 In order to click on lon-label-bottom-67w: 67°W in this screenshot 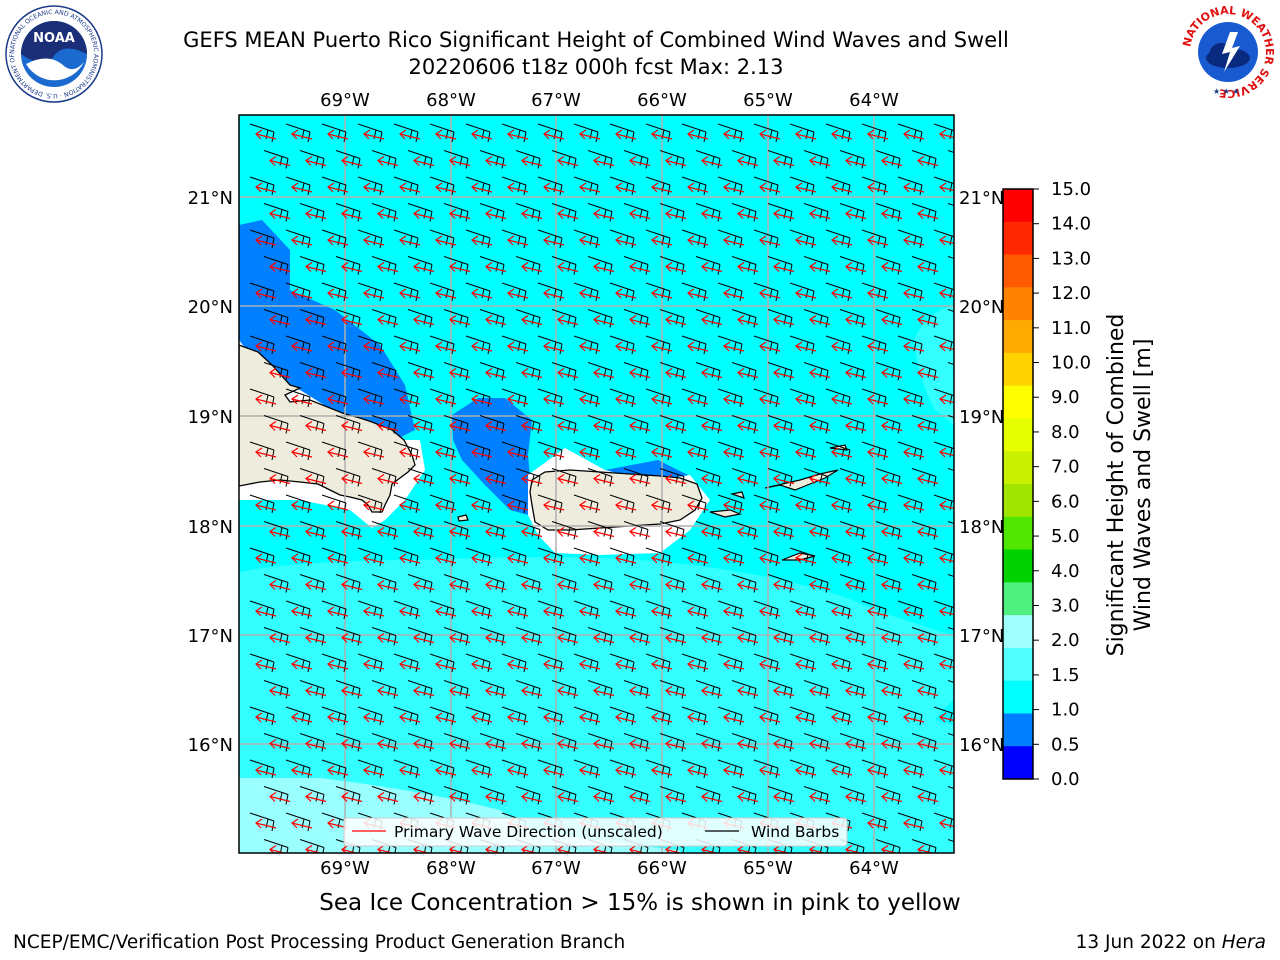, I will do `click(556, 868)`.